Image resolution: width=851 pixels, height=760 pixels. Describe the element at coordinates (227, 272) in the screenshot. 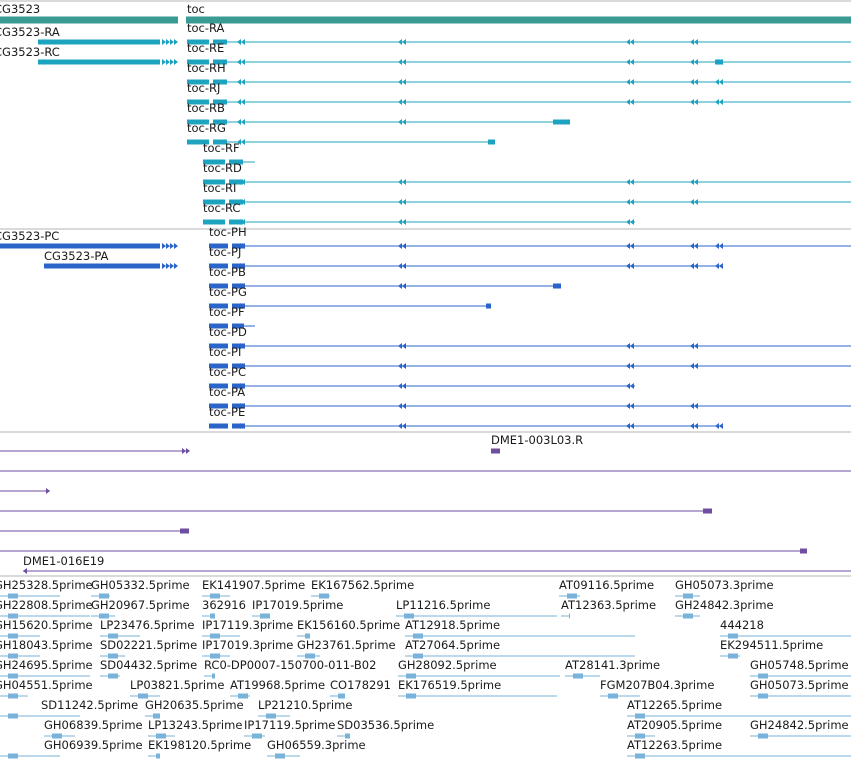

I see `protein-label: toc-PB` at that location.